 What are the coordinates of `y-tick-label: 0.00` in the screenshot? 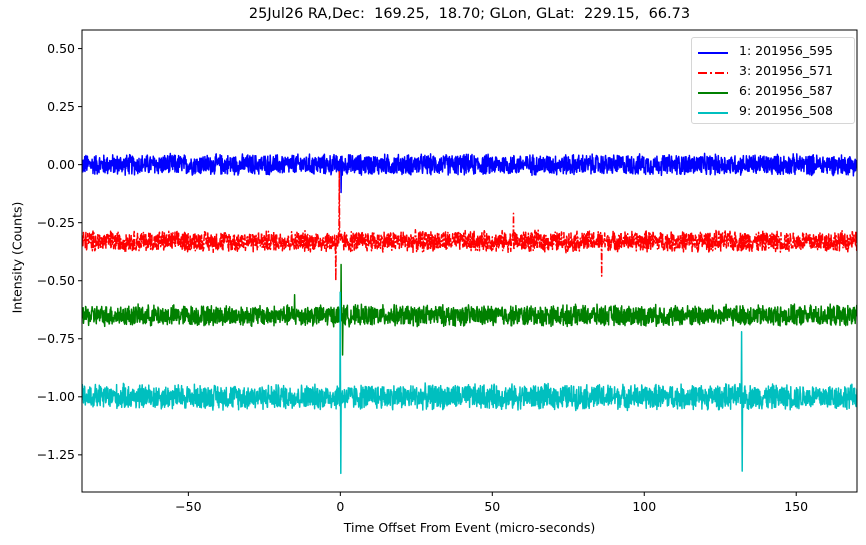 It's located at (61, 164).